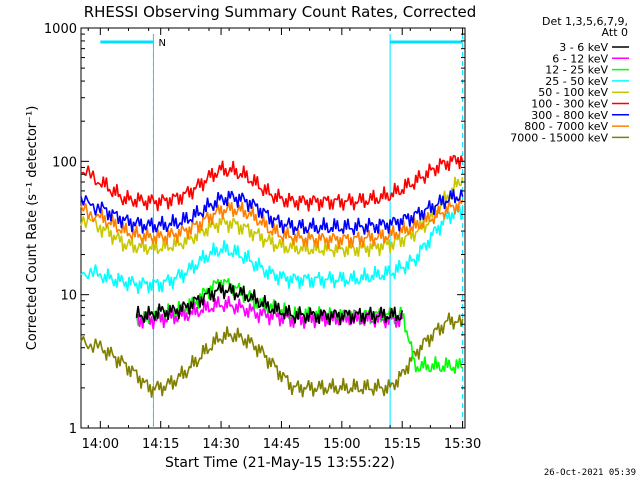 The width and height of the screenshot is (640, 480). Describe the element at coordinates (576, 81) in the screenshot. I see `legend-label: 25 - 50 keV` at that location.